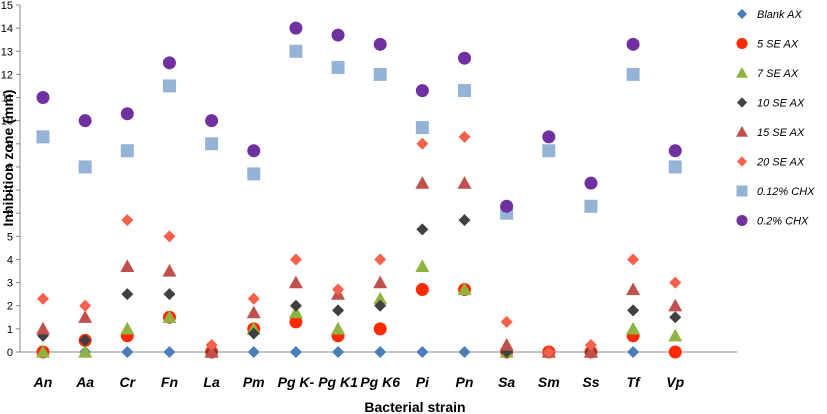  What do you see at coordinates (742, 72) in the screenshot?
I see `legend-marker-7-se-ax` at bounding box center [742, 72].